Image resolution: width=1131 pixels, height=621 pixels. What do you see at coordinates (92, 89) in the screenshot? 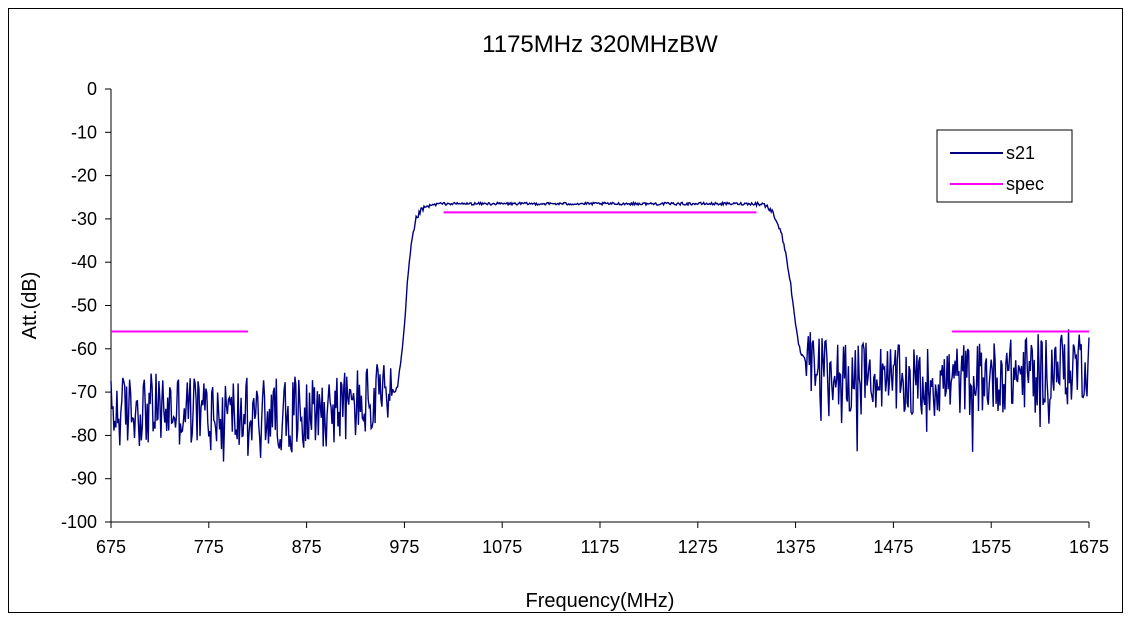
I see `y-tick-label: 0` at bounding box center [92, 89].